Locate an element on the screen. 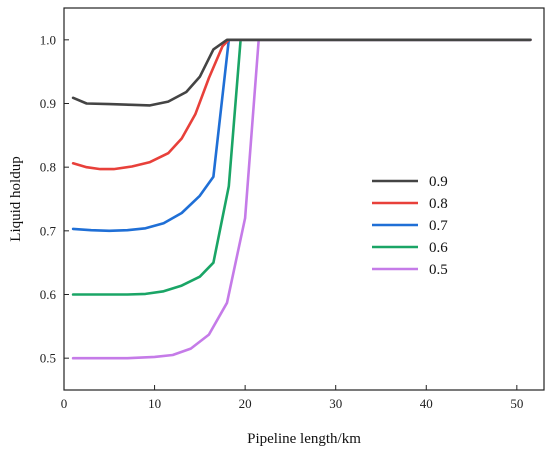 The height and width of the screenshot is (453, 550). x-tick-label: 10 is located at coordinates (154, 403).